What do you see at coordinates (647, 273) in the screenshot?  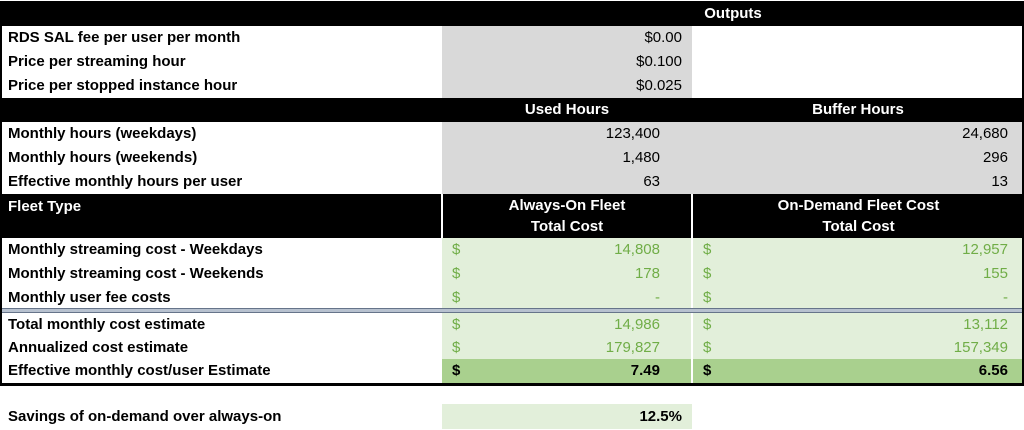 I see `always-on-cost-value: 178` at bounding box center [647, 273].